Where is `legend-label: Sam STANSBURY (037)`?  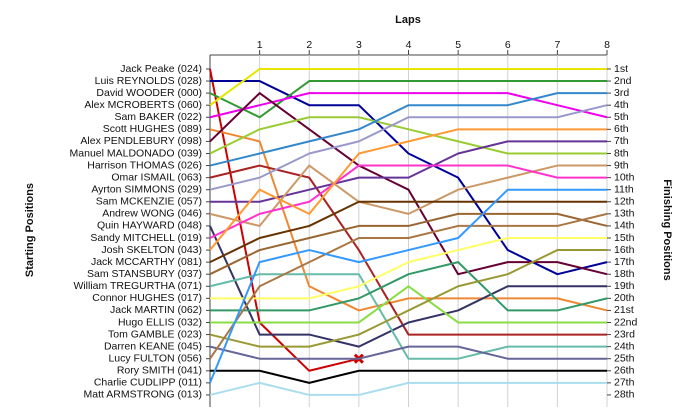
legend-label: Sam STANSBURY (037) is located at coordinates (144, 274).